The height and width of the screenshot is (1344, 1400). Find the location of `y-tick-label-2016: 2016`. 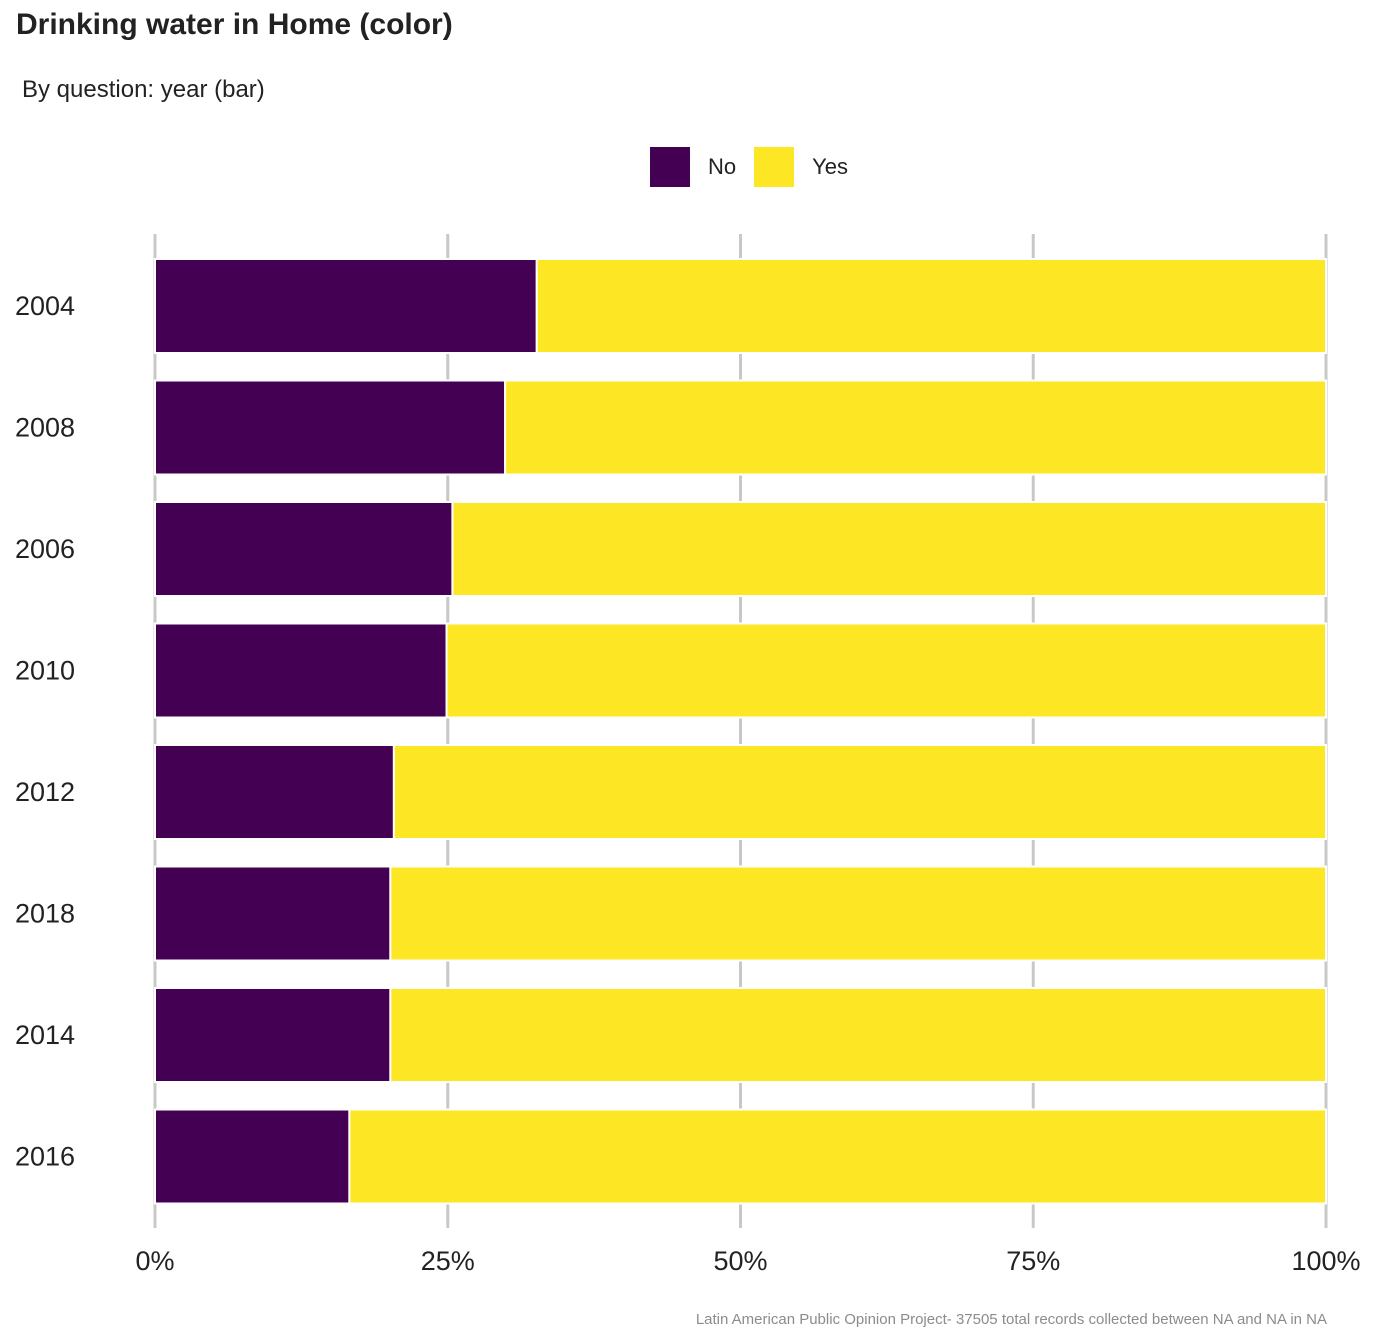

y-tick-label-2016: 2016 is located at coordinates (45, 1157).